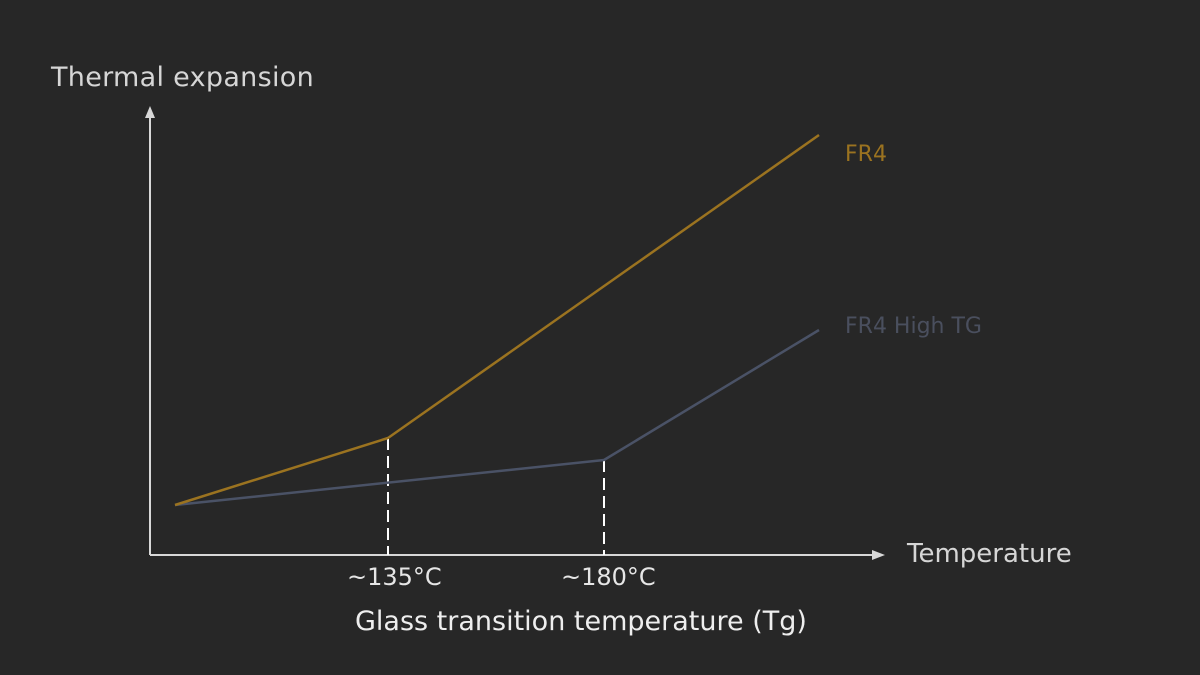 The height and width of the screenshot is (675, 1200). What do you see at coordinates (150, 112) in the screenshot?
I see `y-axis-arrow-icon` at bounding box center [150, 112].